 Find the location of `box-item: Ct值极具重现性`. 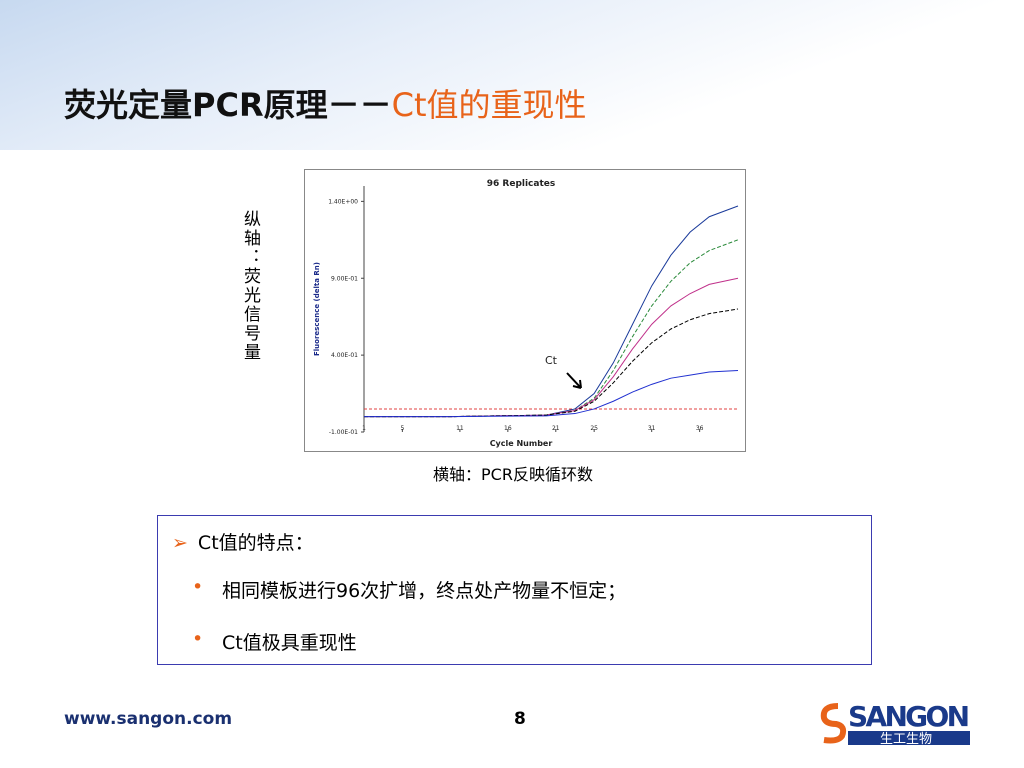

box-item: Ct值极具重现性 is located at coordinates (274, 641).